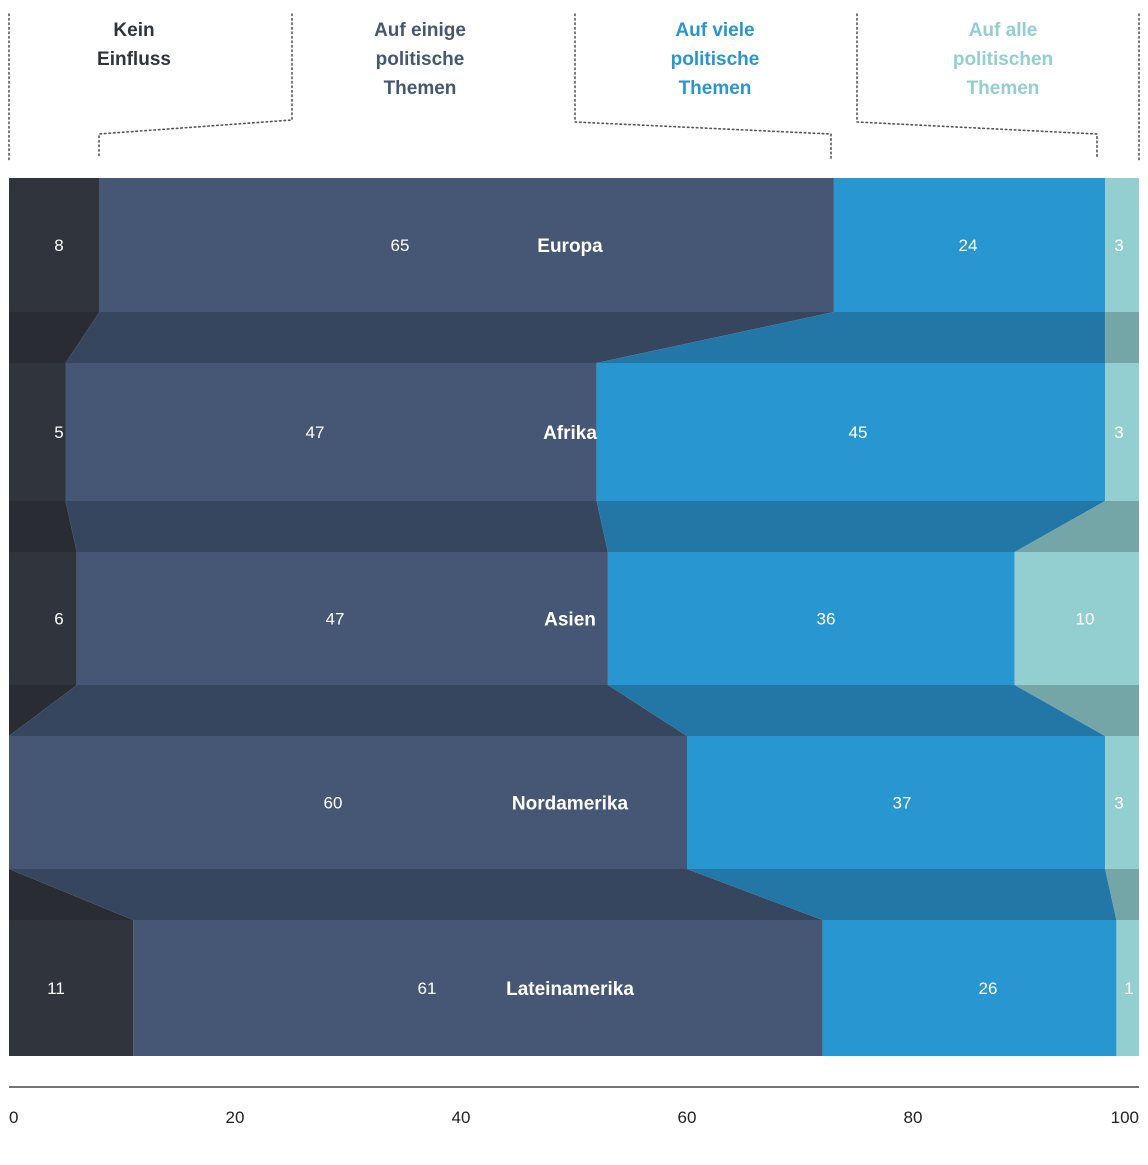 The height and width of the screenshot is (1165, 1148). I want to click on bar-lateinamerika-auf-viele-politische-themen, so click(969, 988).